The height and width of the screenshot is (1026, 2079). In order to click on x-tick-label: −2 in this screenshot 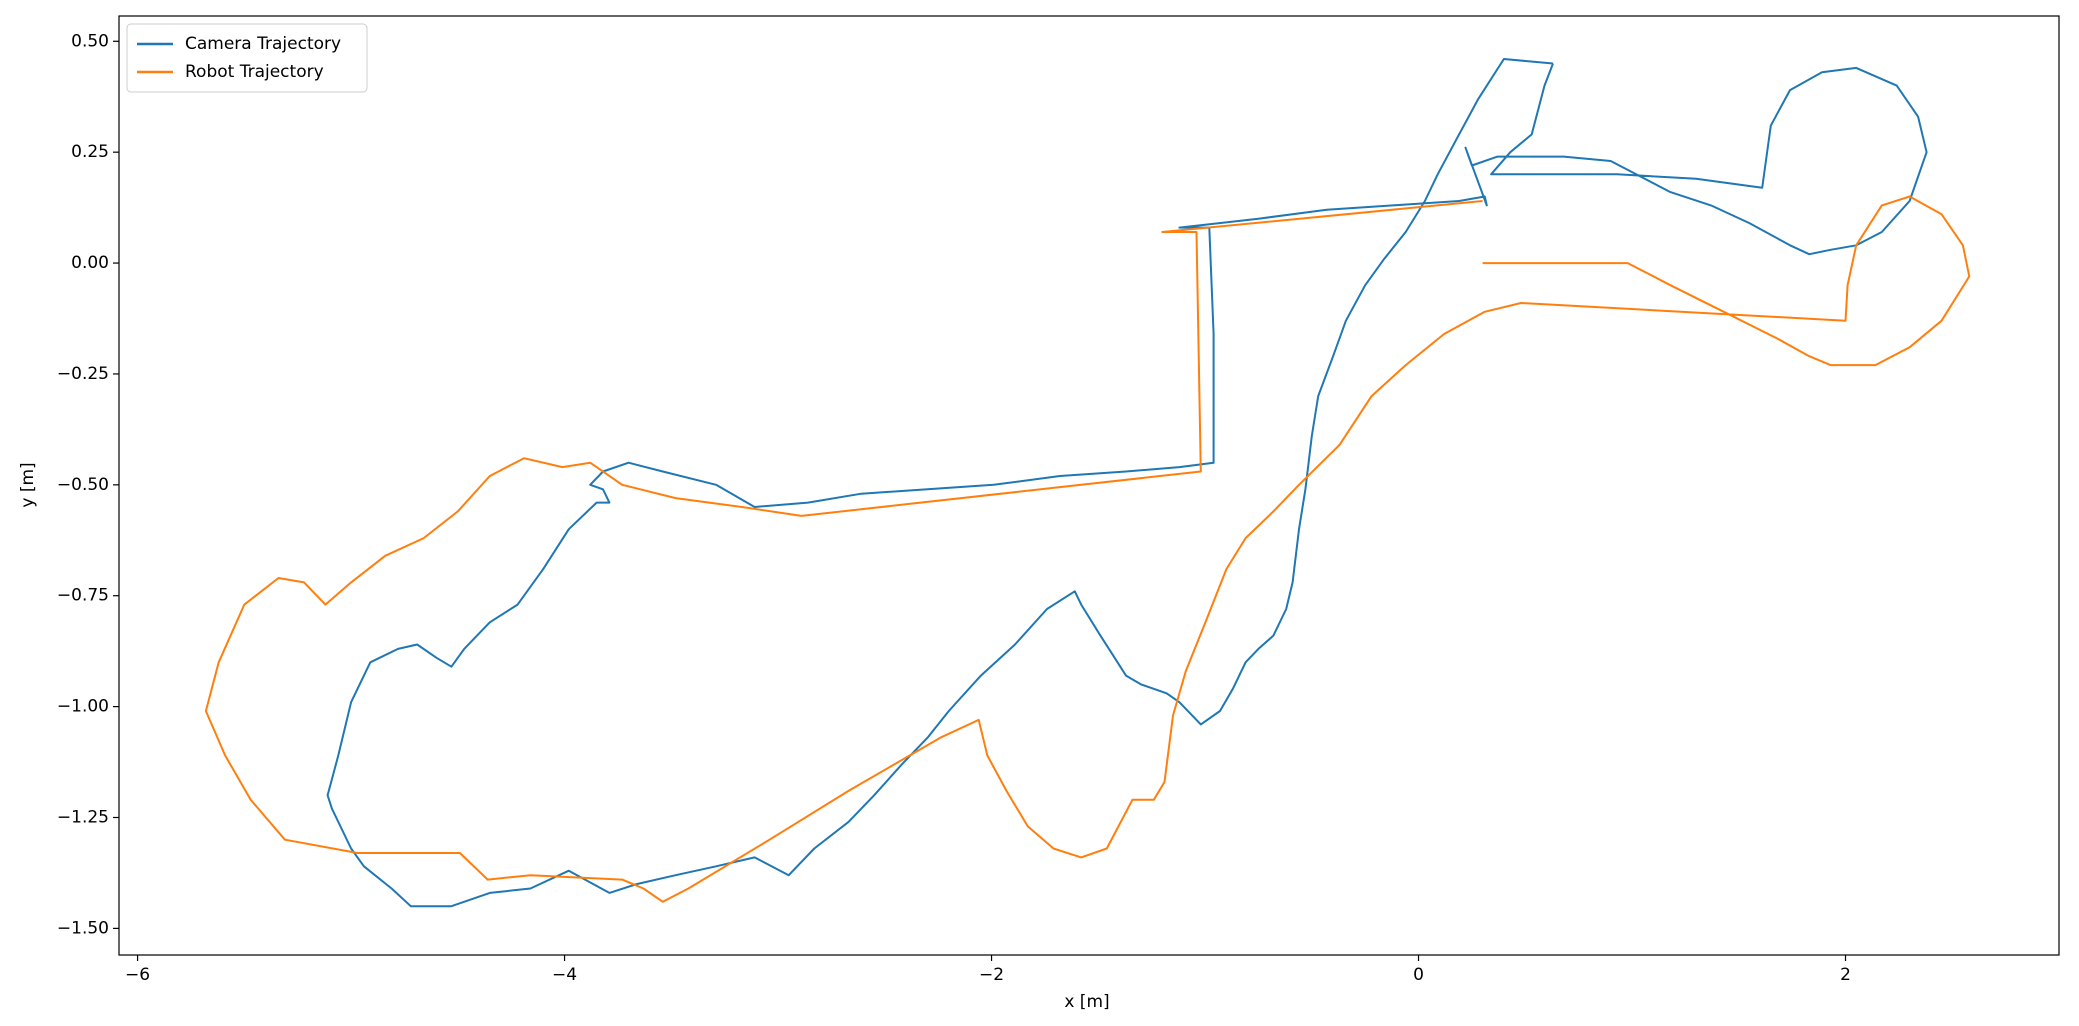, I will do `click(991, 975)`.